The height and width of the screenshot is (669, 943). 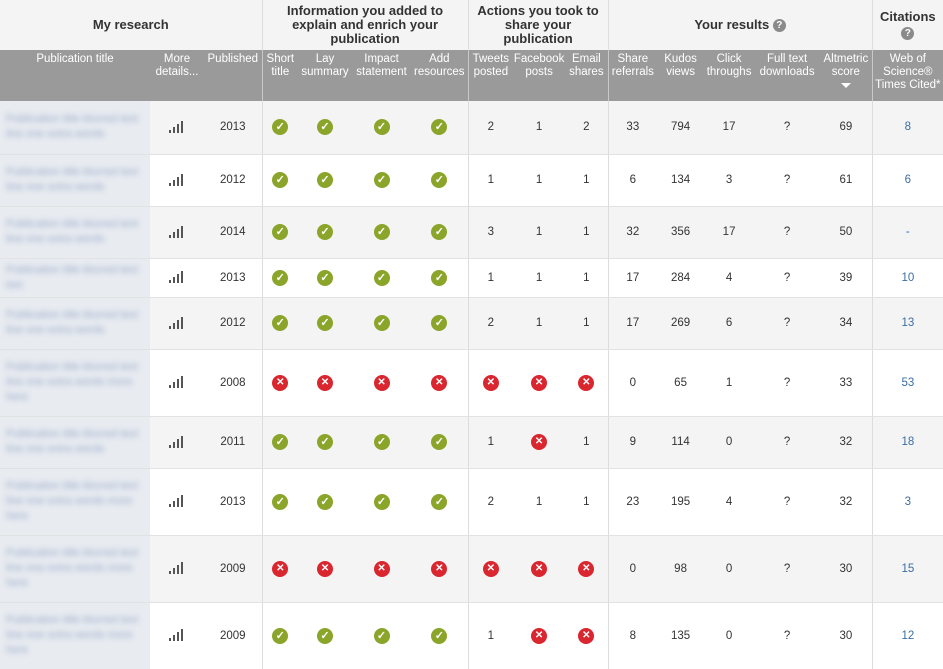 I want to click on add-resources-status: ✓, so click(x=439, y=442).